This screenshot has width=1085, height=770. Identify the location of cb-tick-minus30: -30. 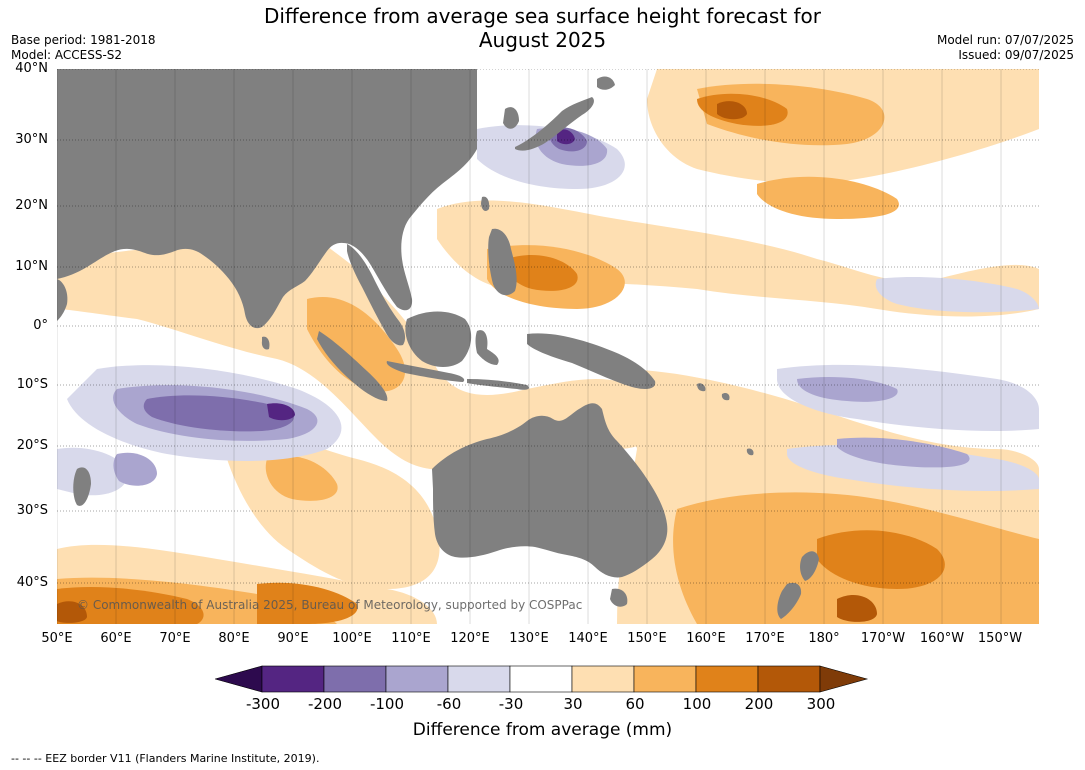
(511, 704).